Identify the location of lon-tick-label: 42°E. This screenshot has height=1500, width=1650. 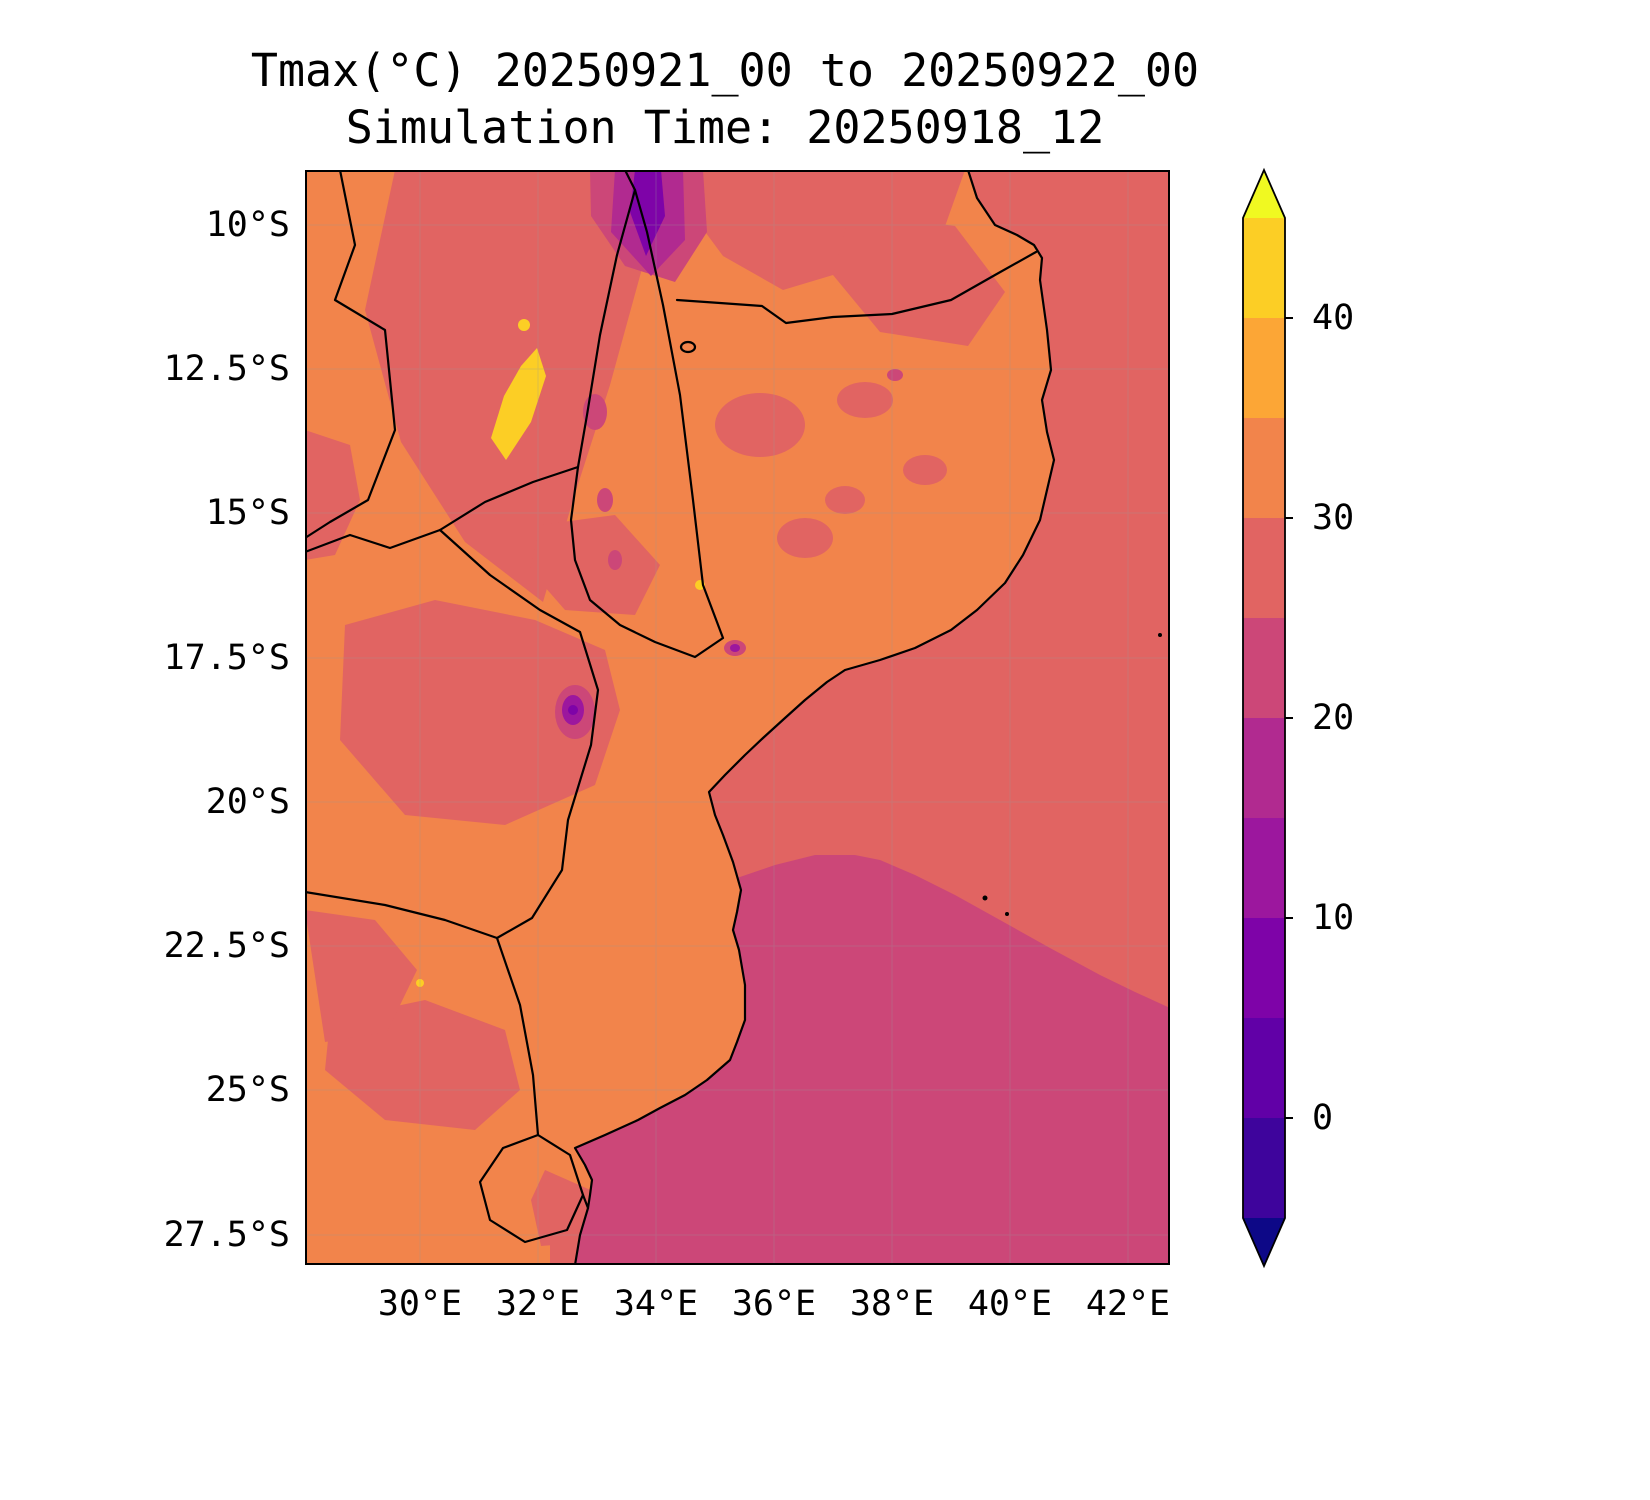
(1128, 1304).